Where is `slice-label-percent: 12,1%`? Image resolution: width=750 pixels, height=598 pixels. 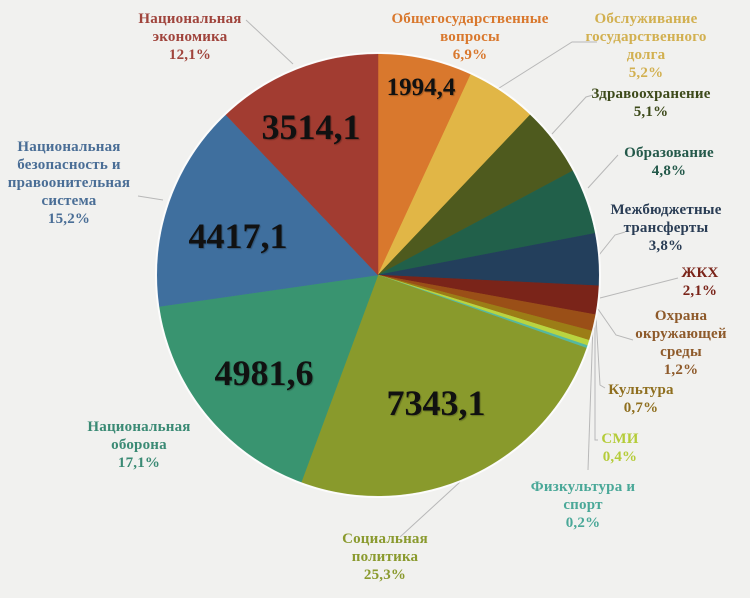
slice-label-percent: 12,1% is located at coordinates (190, 55).